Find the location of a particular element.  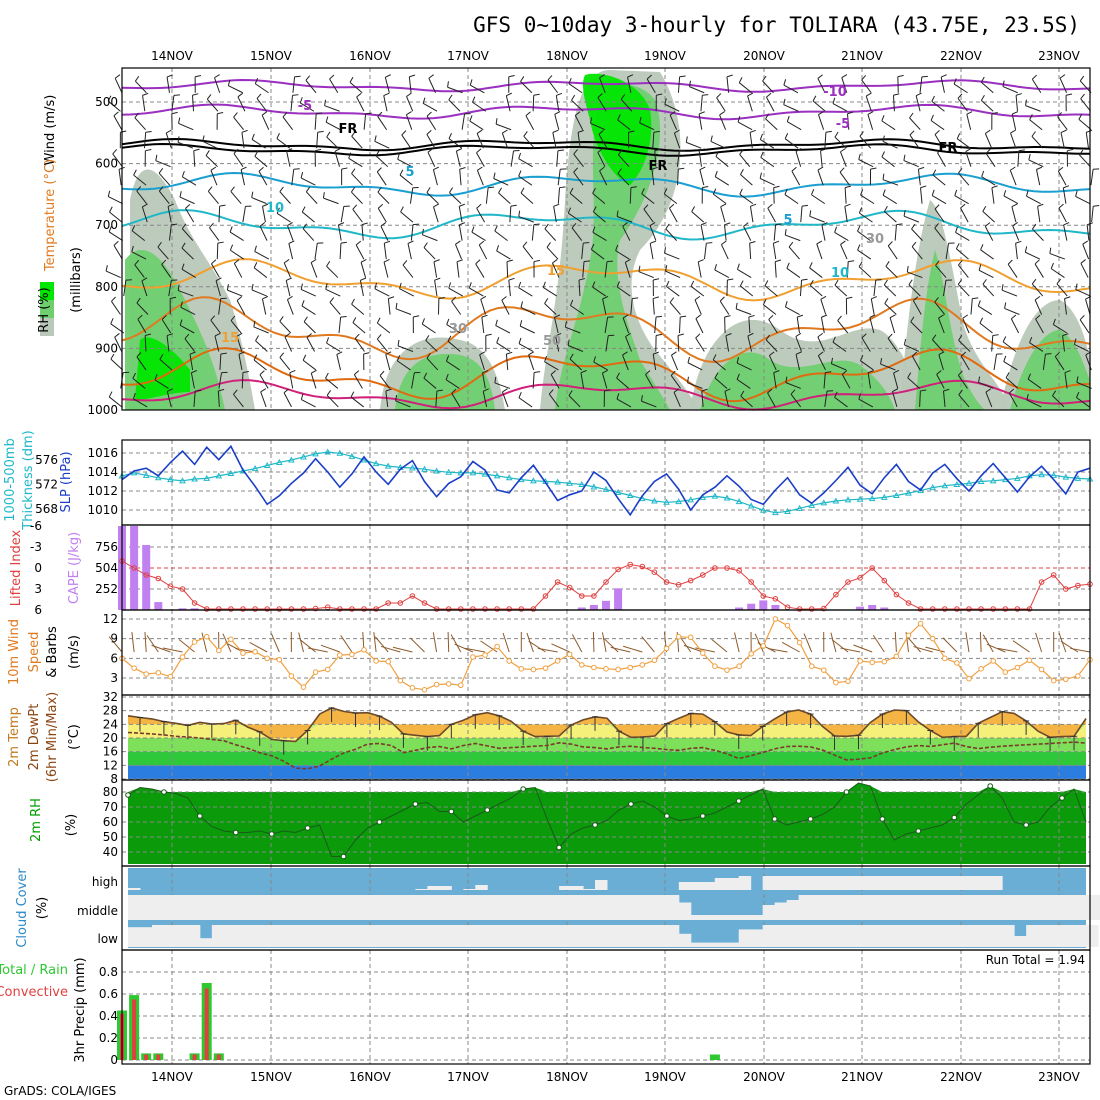

panel-frame is located at coordinates (606, 1007).